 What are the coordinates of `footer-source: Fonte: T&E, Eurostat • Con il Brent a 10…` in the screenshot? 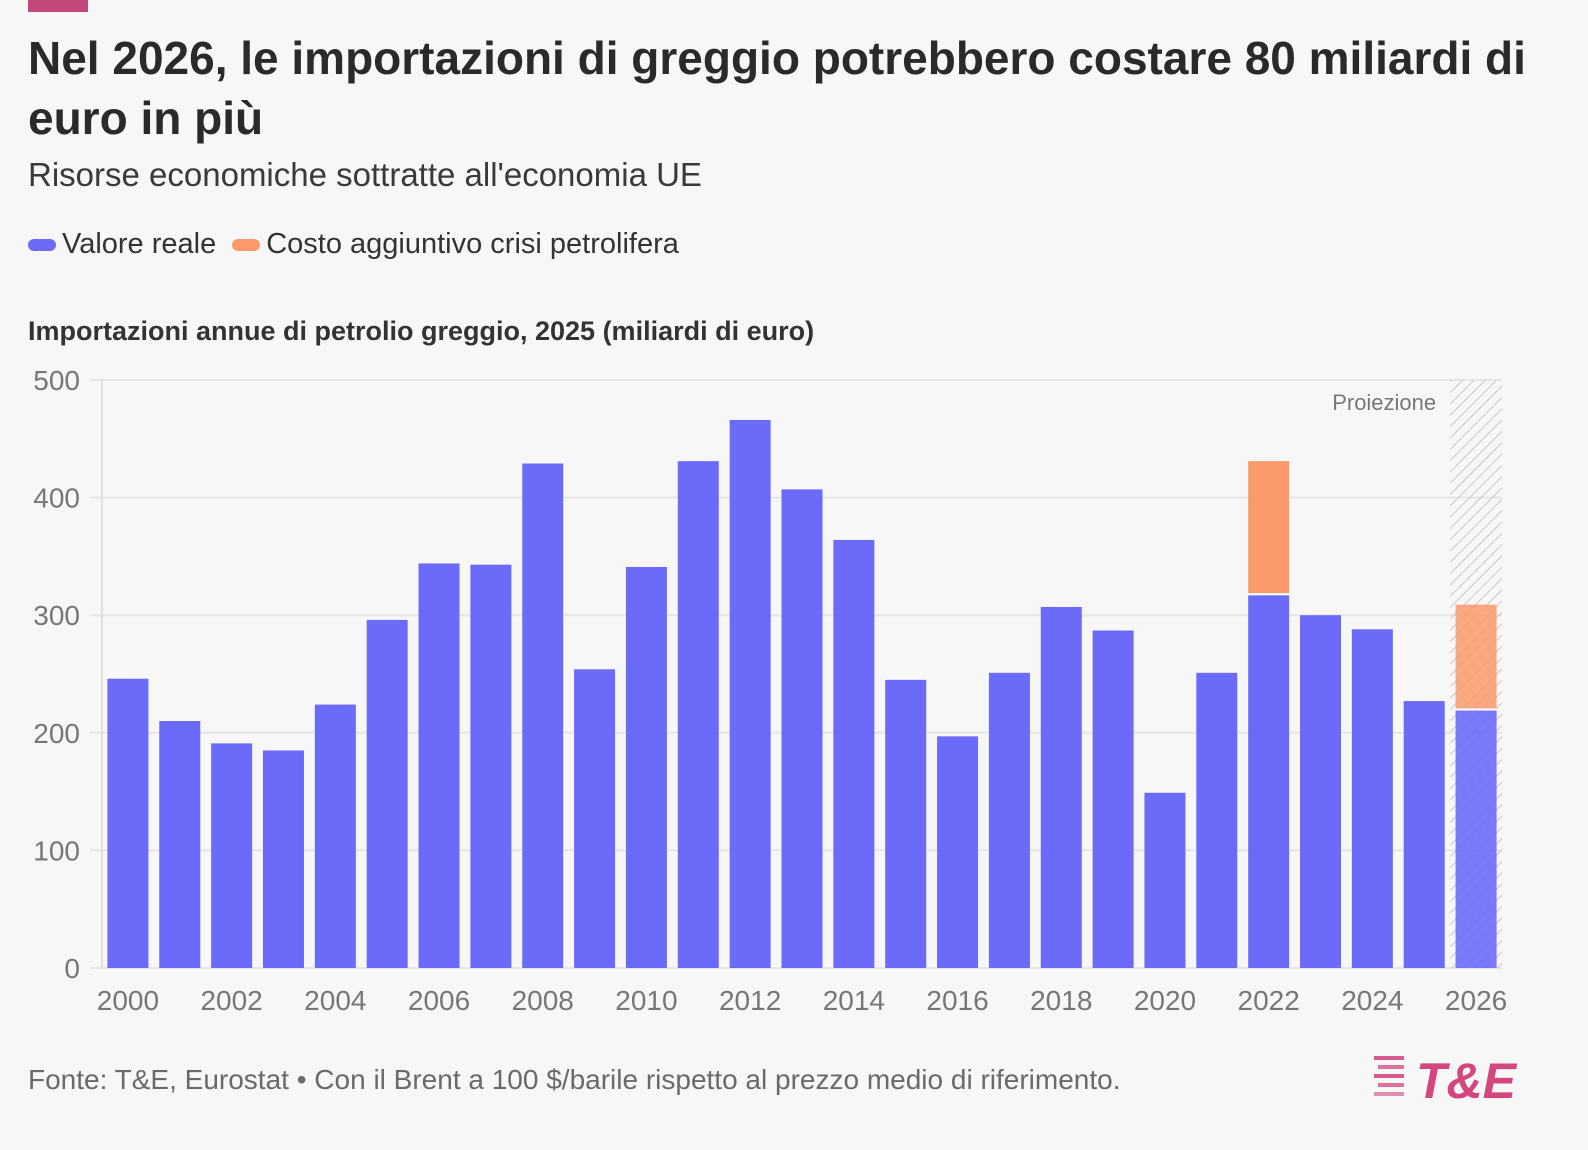 It's located at (574, 1079).